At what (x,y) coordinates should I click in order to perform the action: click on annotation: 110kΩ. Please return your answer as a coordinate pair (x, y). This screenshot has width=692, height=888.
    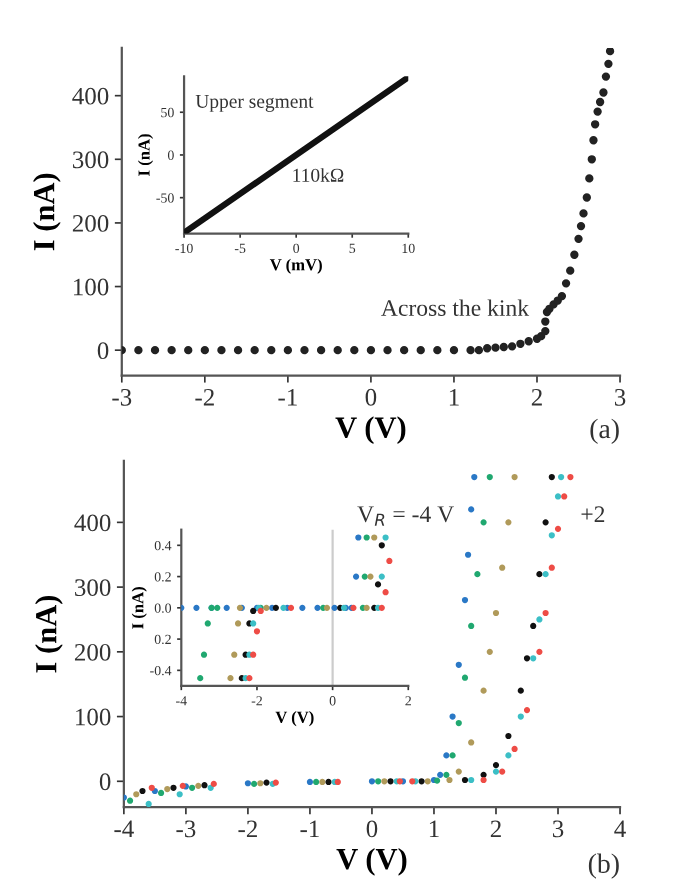
    Looking at the image, I should click on (318, 175).